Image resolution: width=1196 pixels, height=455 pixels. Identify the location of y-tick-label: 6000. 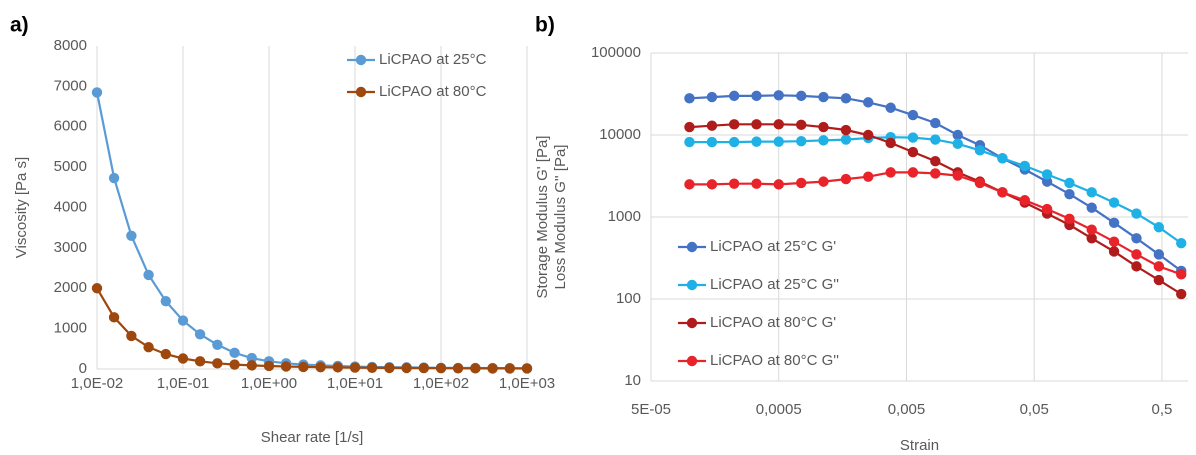
(70, 126).